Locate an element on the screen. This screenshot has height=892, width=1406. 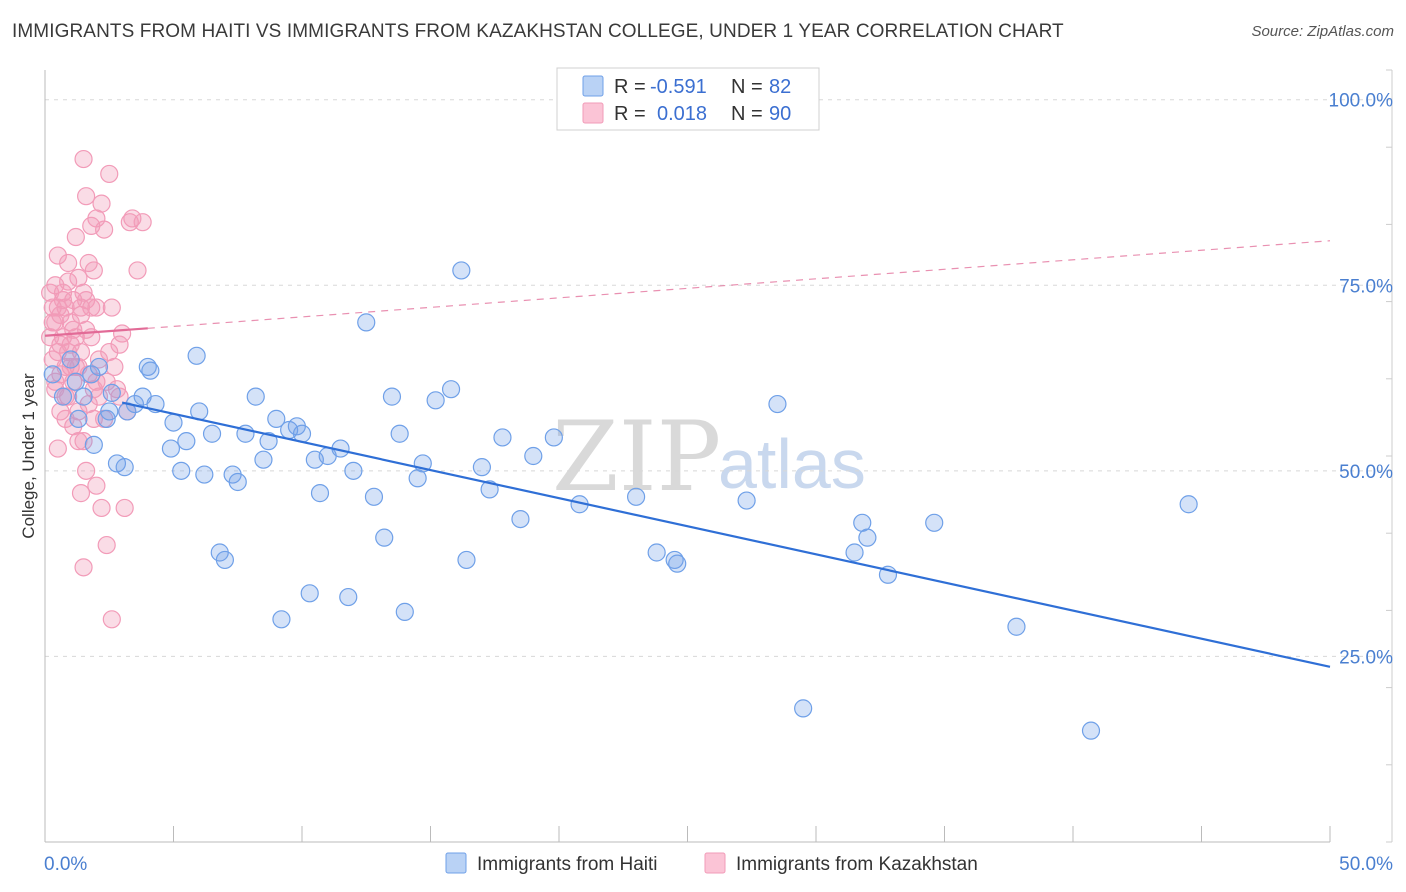
watermark-zip: ZIP is located at coordinates (636, 457).